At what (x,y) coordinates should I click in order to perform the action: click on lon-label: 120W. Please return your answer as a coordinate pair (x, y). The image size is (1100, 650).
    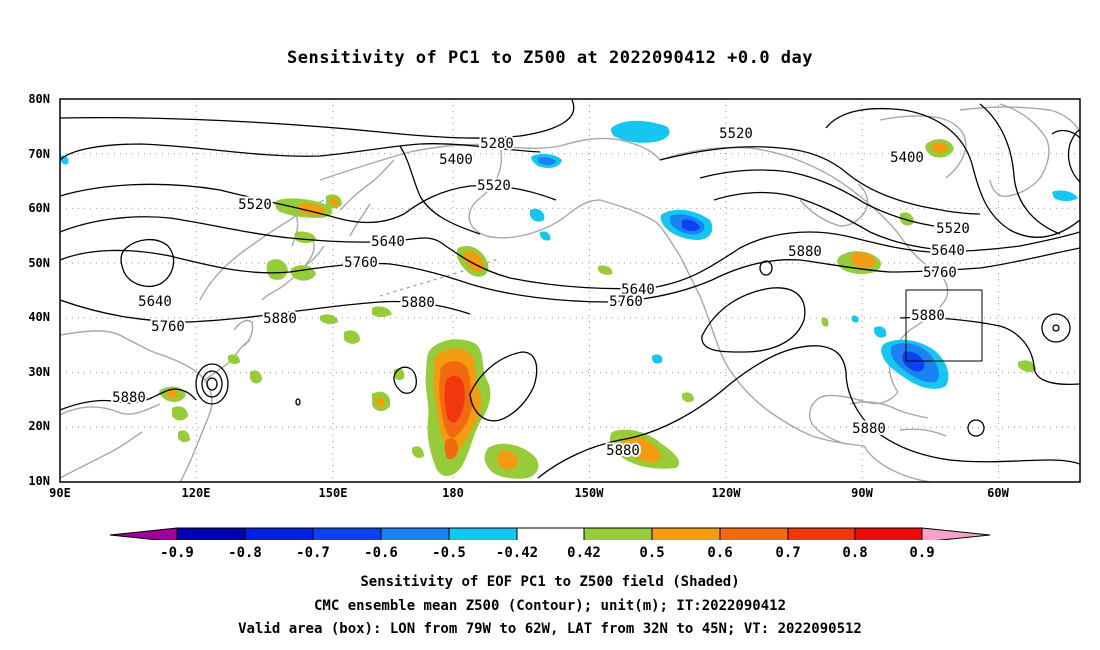
    Looking at the image, I should click on (726, 493).